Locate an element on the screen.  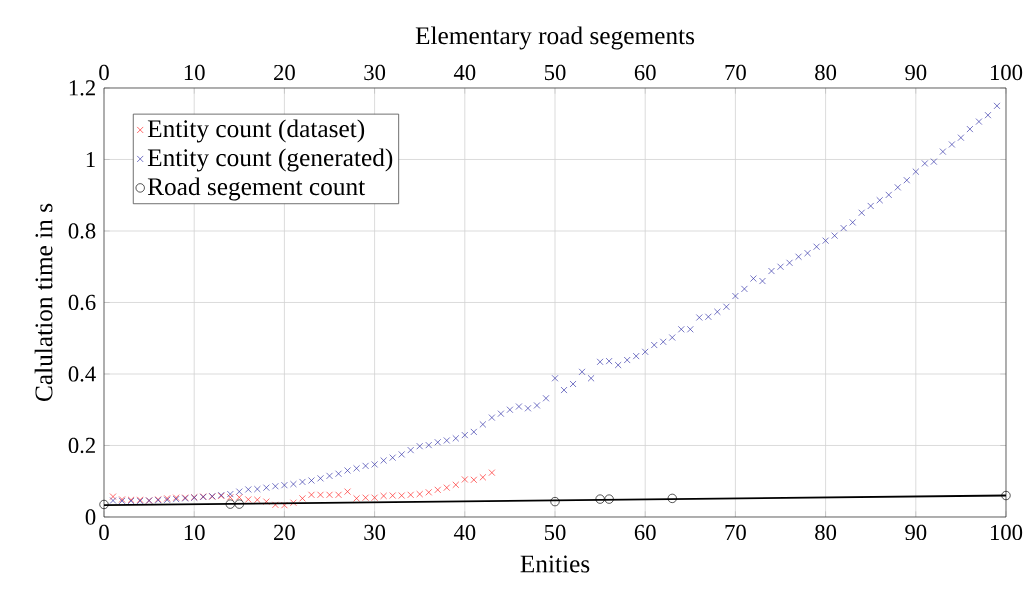
x2-tick-label: 0 is located at coordinates (104, 72).